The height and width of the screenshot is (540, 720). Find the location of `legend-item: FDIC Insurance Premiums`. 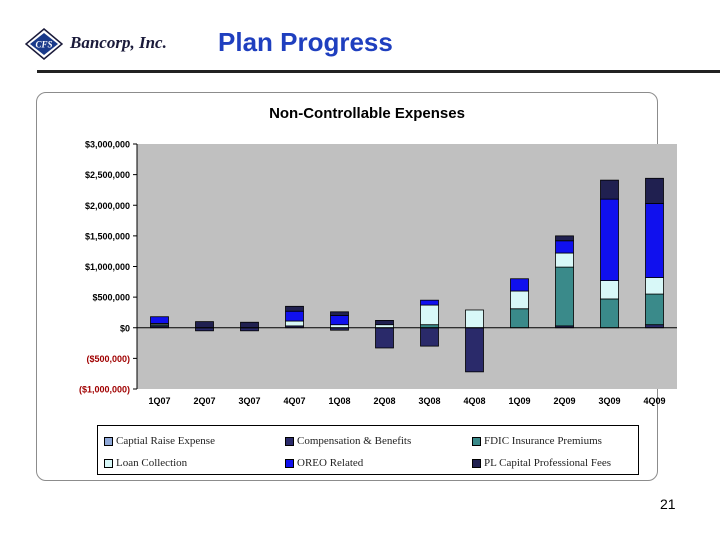

legend-item: FDIC Insurance Premiums is located at coordinates (537, 441).